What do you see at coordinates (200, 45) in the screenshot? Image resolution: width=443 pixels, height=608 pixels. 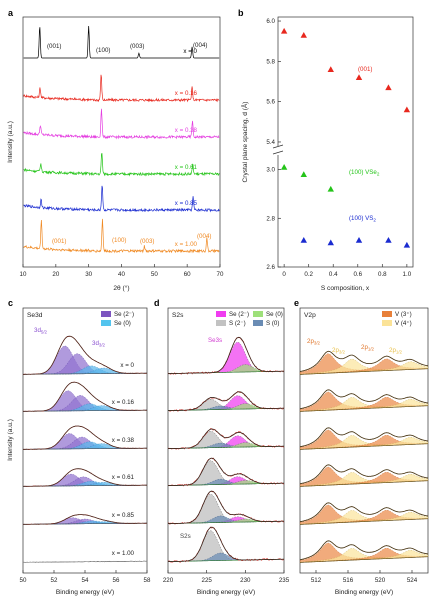 I see `peak-label-004-top: (004)` at bounding box center [200, 45].